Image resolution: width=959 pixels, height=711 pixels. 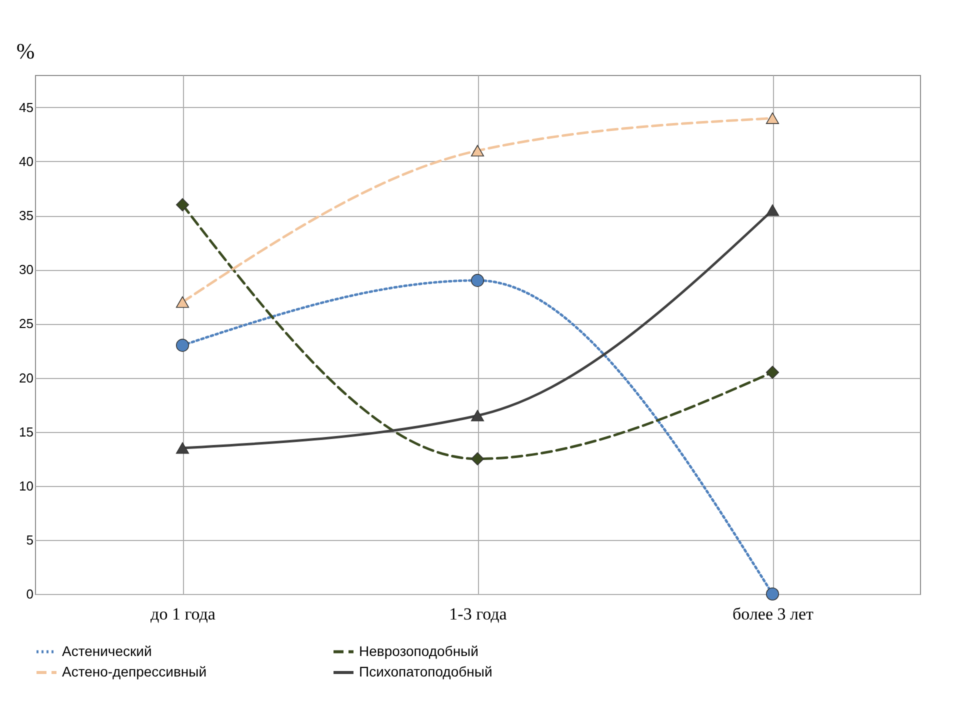 I want to click on y-axis-title: %, so click(x=25, y=51).